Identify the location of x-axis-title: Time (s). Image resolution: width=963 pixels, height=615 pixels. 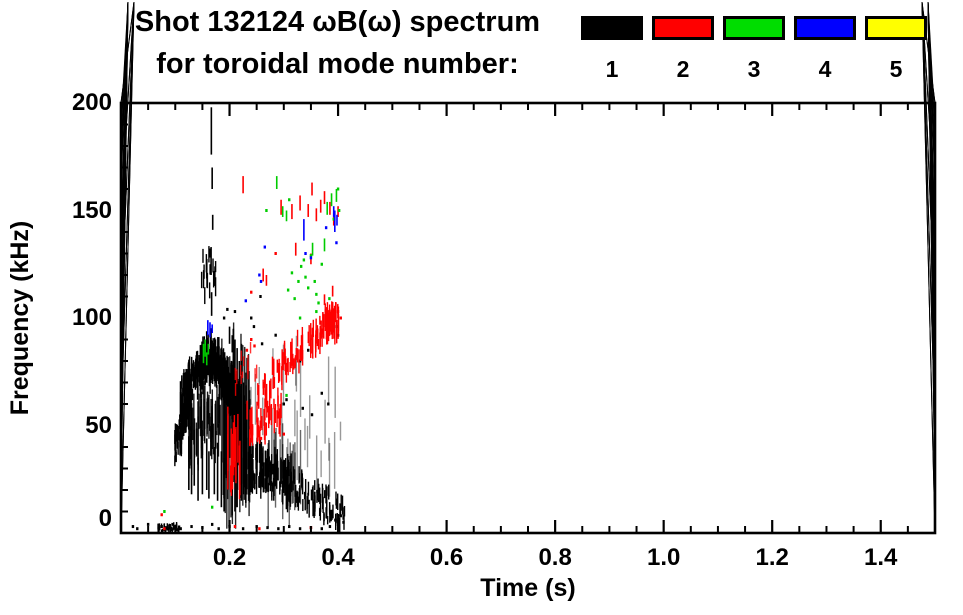
(528, 588).